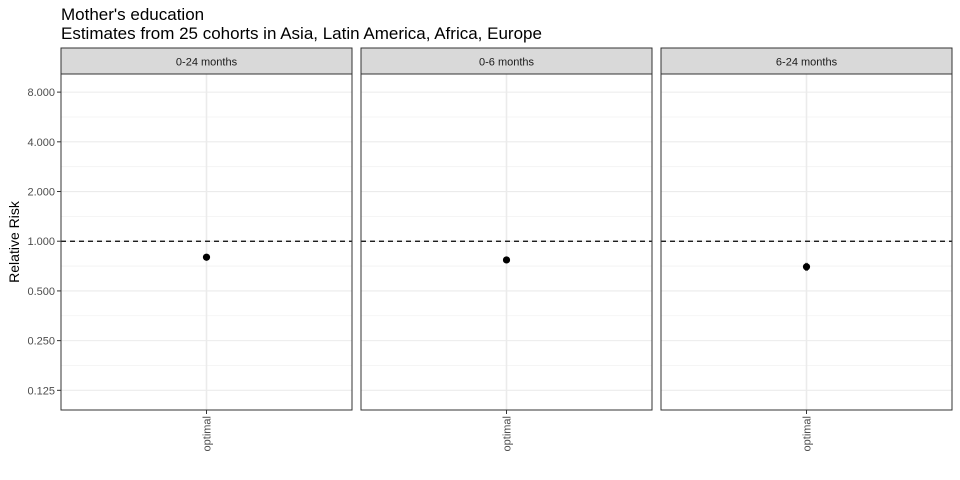 The height and width of the screenshot is (480, 960). I want to click on y-tick-label: 8.000, so click(41, 93).